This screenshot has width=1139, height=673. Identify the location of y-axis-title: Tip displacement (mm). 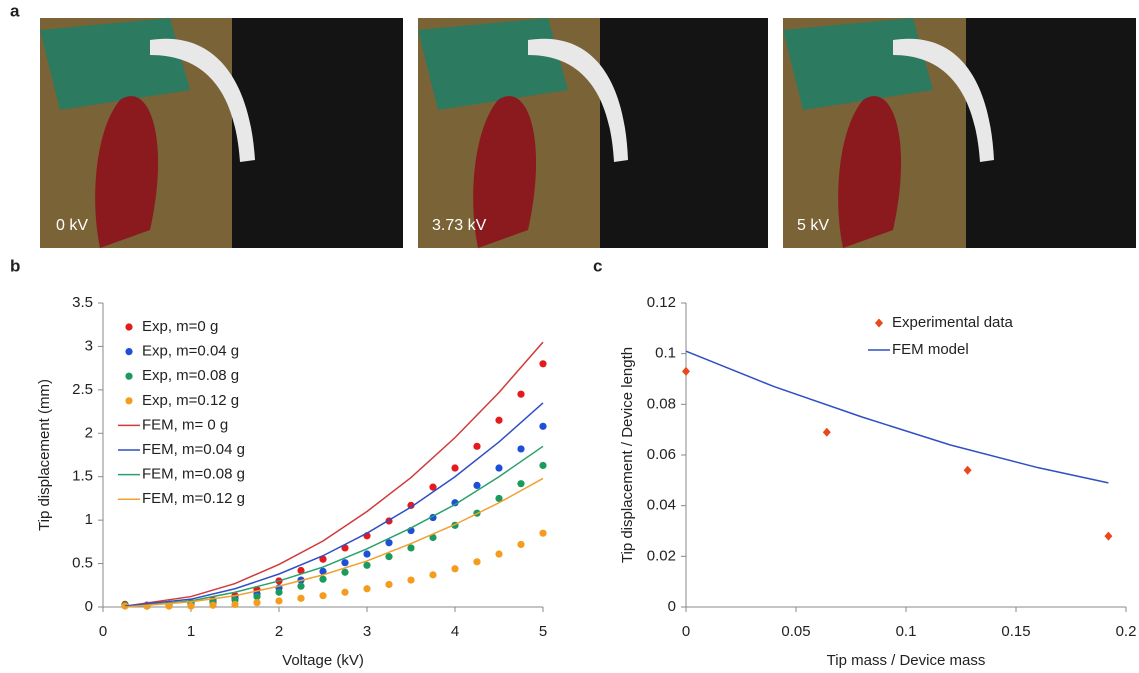
(44, 455).